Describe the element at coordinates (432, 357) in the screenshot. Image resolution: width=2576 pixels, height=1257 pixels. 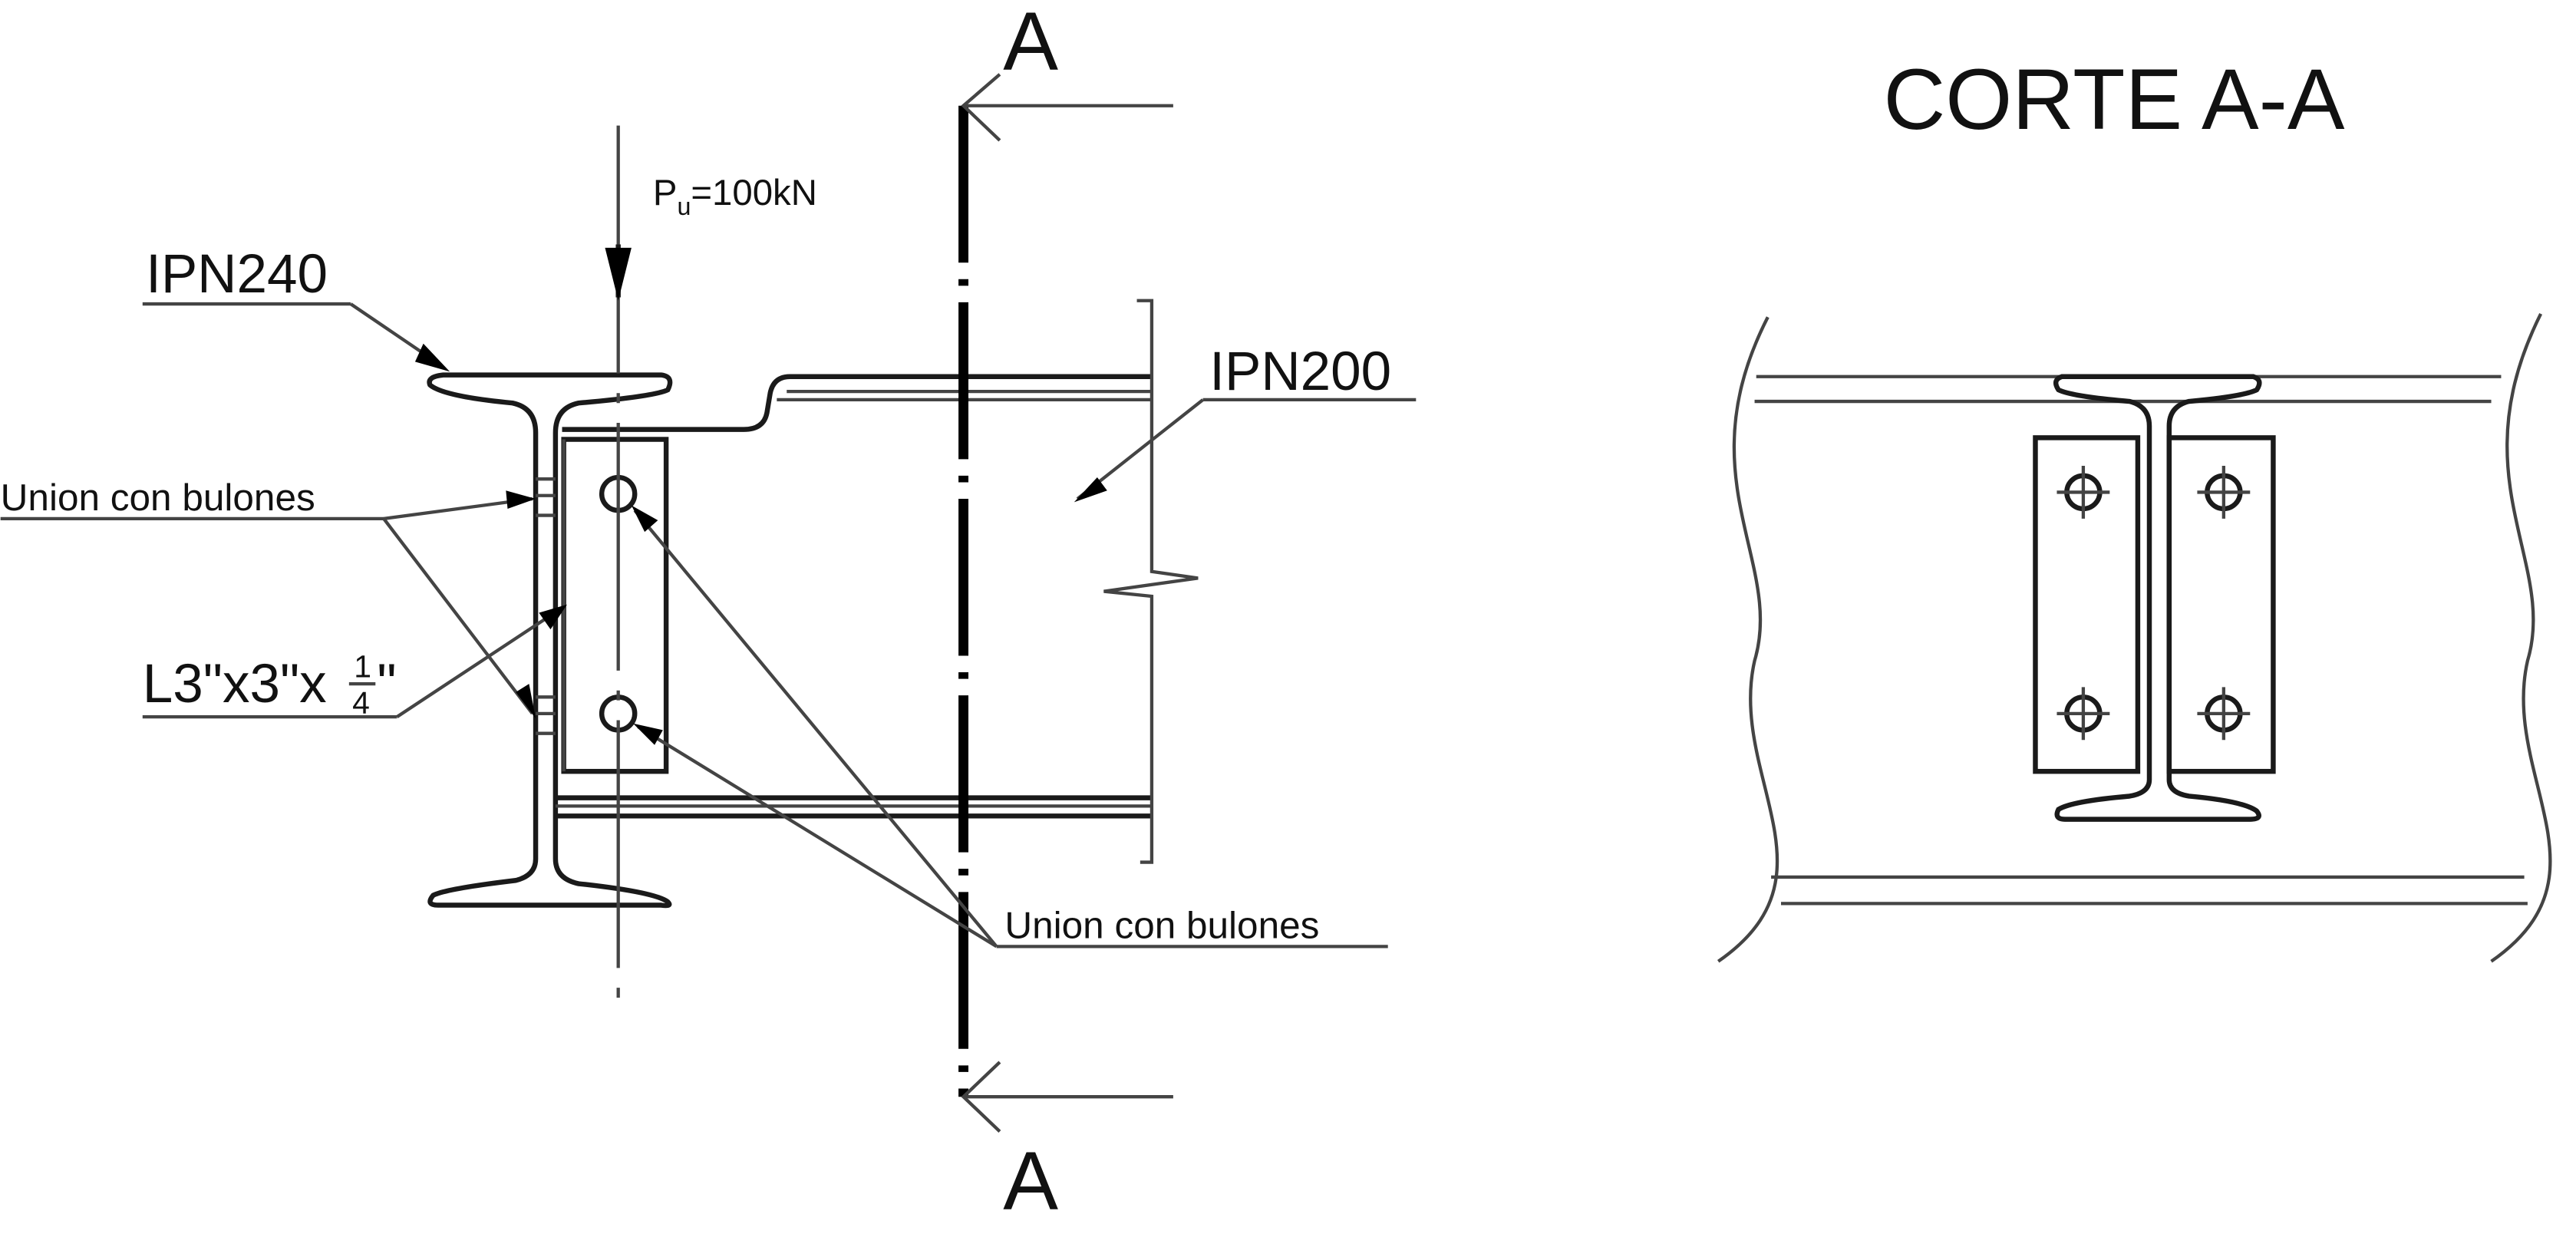
I see `ipn240-arrowhead` at that location.